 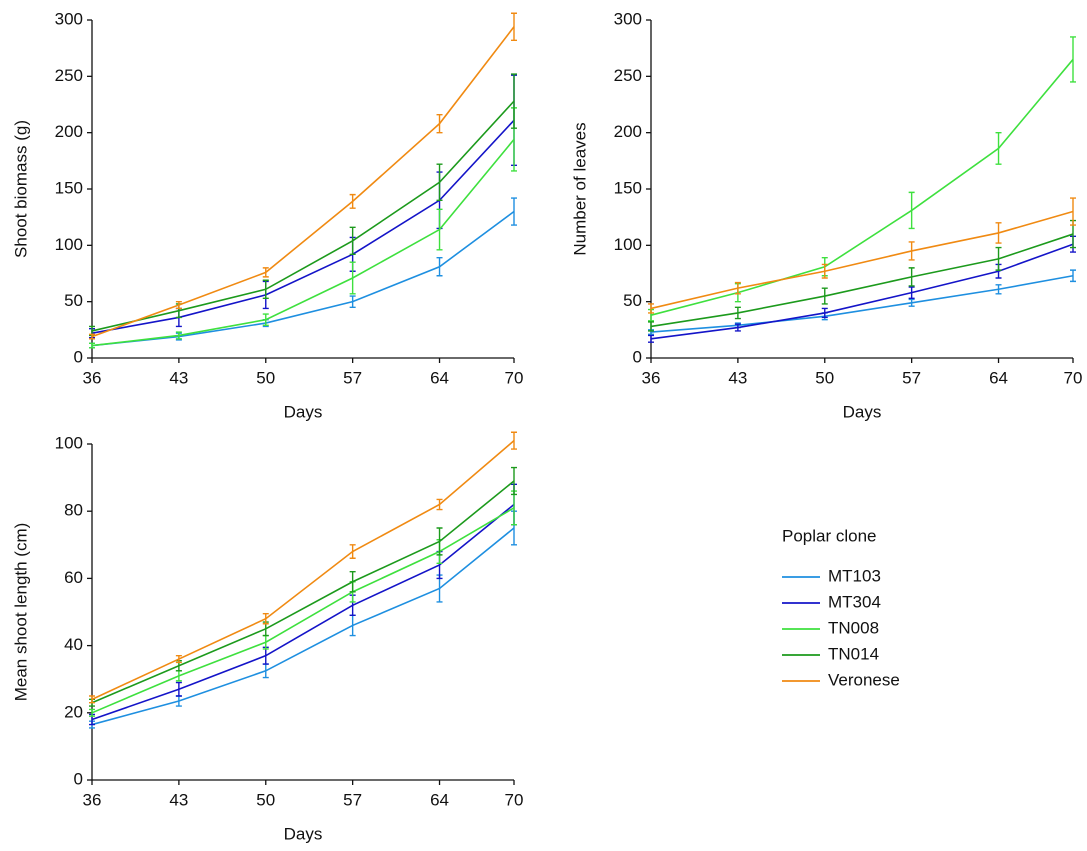 I want to click on y-axis-title: Shoot biomass (g), so click(x=20, y=189).